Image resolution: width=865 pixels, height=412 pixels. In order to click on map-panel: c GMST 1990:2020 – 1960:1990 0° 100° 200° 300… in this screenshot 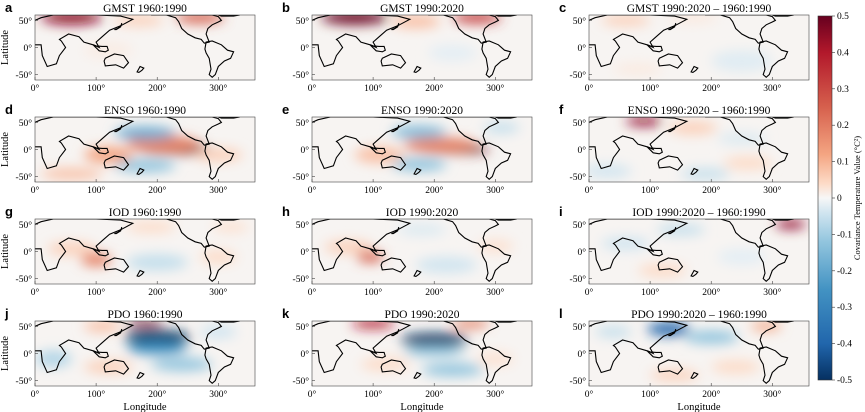, I will do `click(684, 47)`.